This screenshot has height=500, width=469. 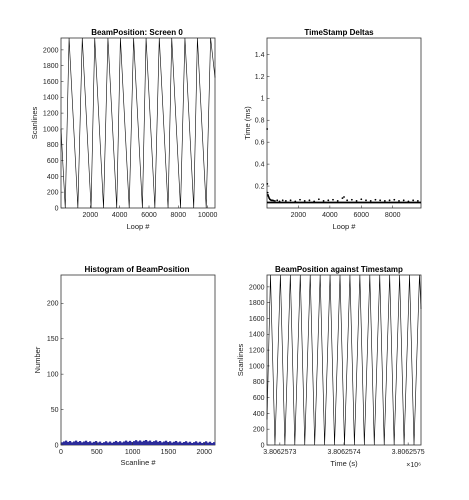 What do you see at coordinates (51, 50) in the screenshot?
I see `y-tick-label: 2000` at bounding box center [51, 50].